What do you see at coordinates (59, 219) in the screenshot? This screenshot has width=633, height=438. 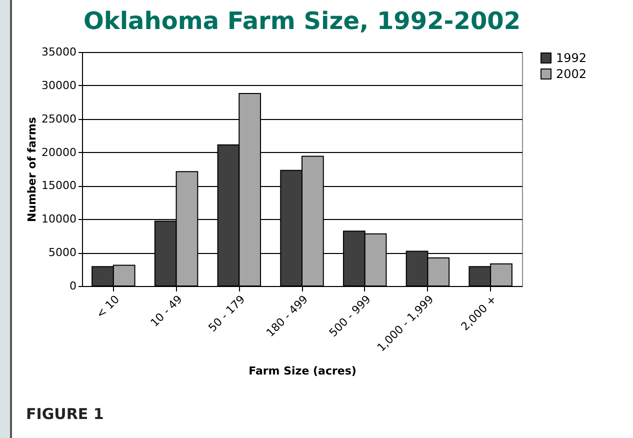 I see `y-tick-label: 10000` at bounding box center [59, 219].